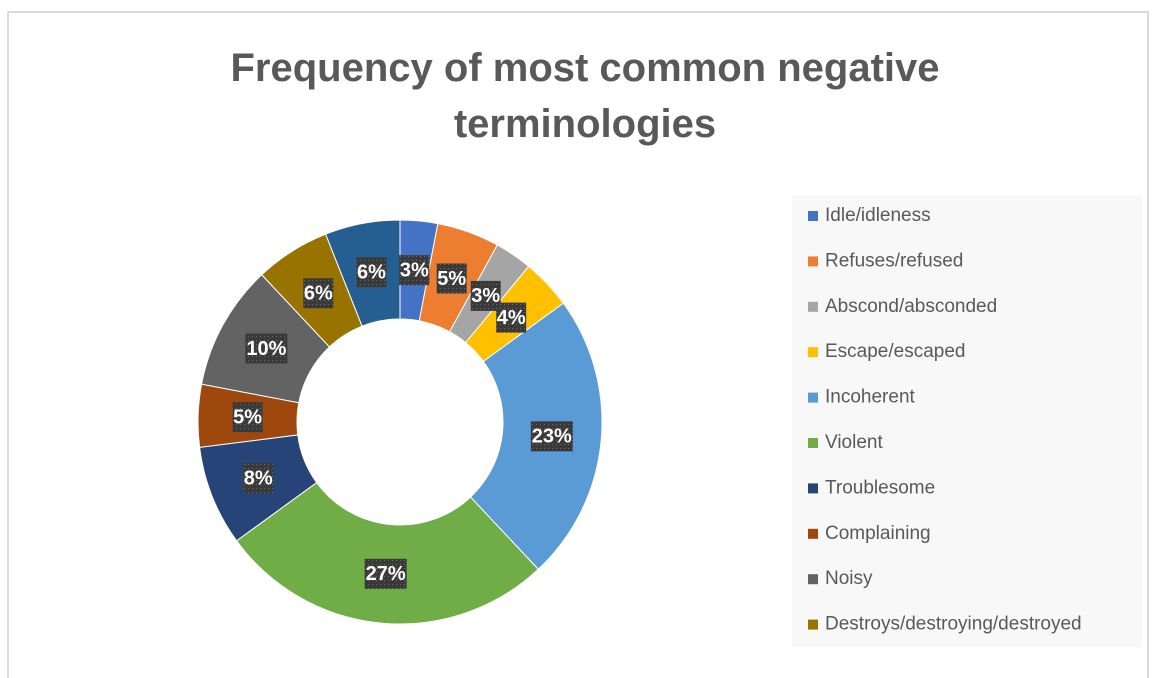 The height and width of the screenshot is (678, 1152). I want to click on data-label: 27%, so click(386, 574).